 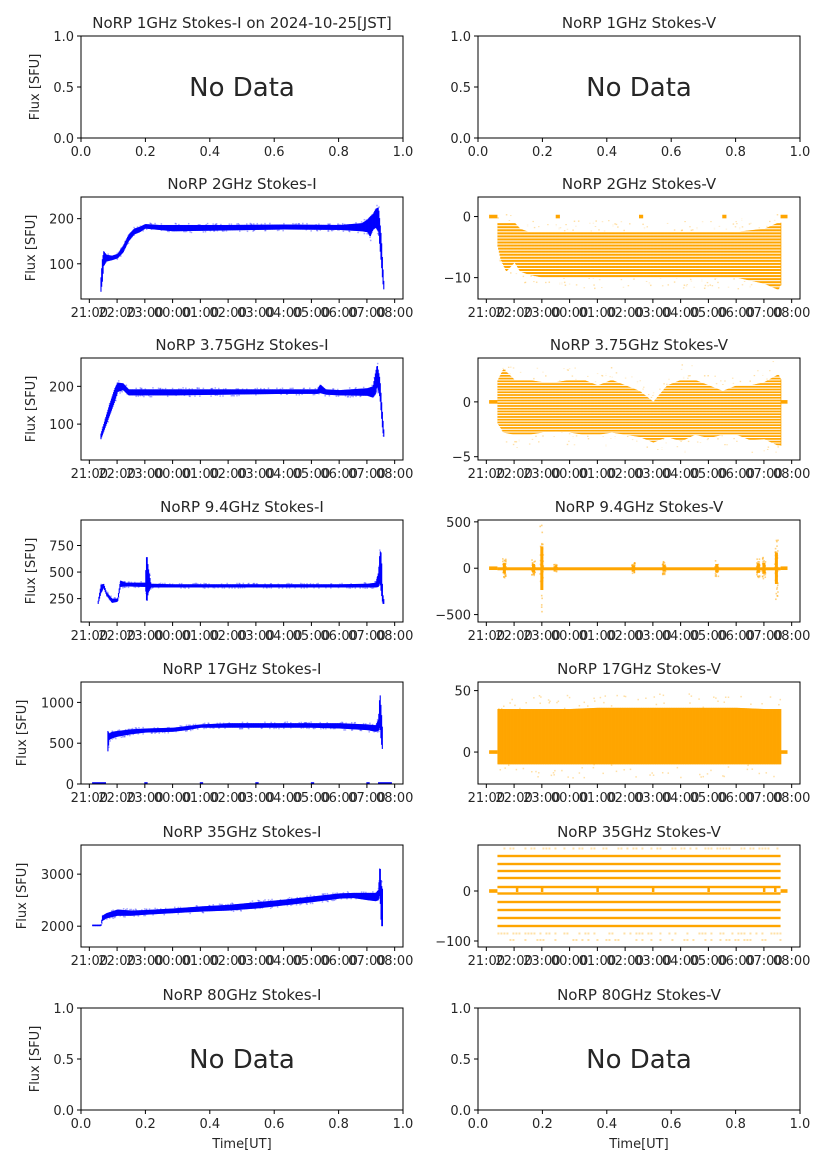 What do you see at coordinates (652, 636) in the screenshot?
I see `x-tick-label: 03:00` at bounding box center [652, 636].